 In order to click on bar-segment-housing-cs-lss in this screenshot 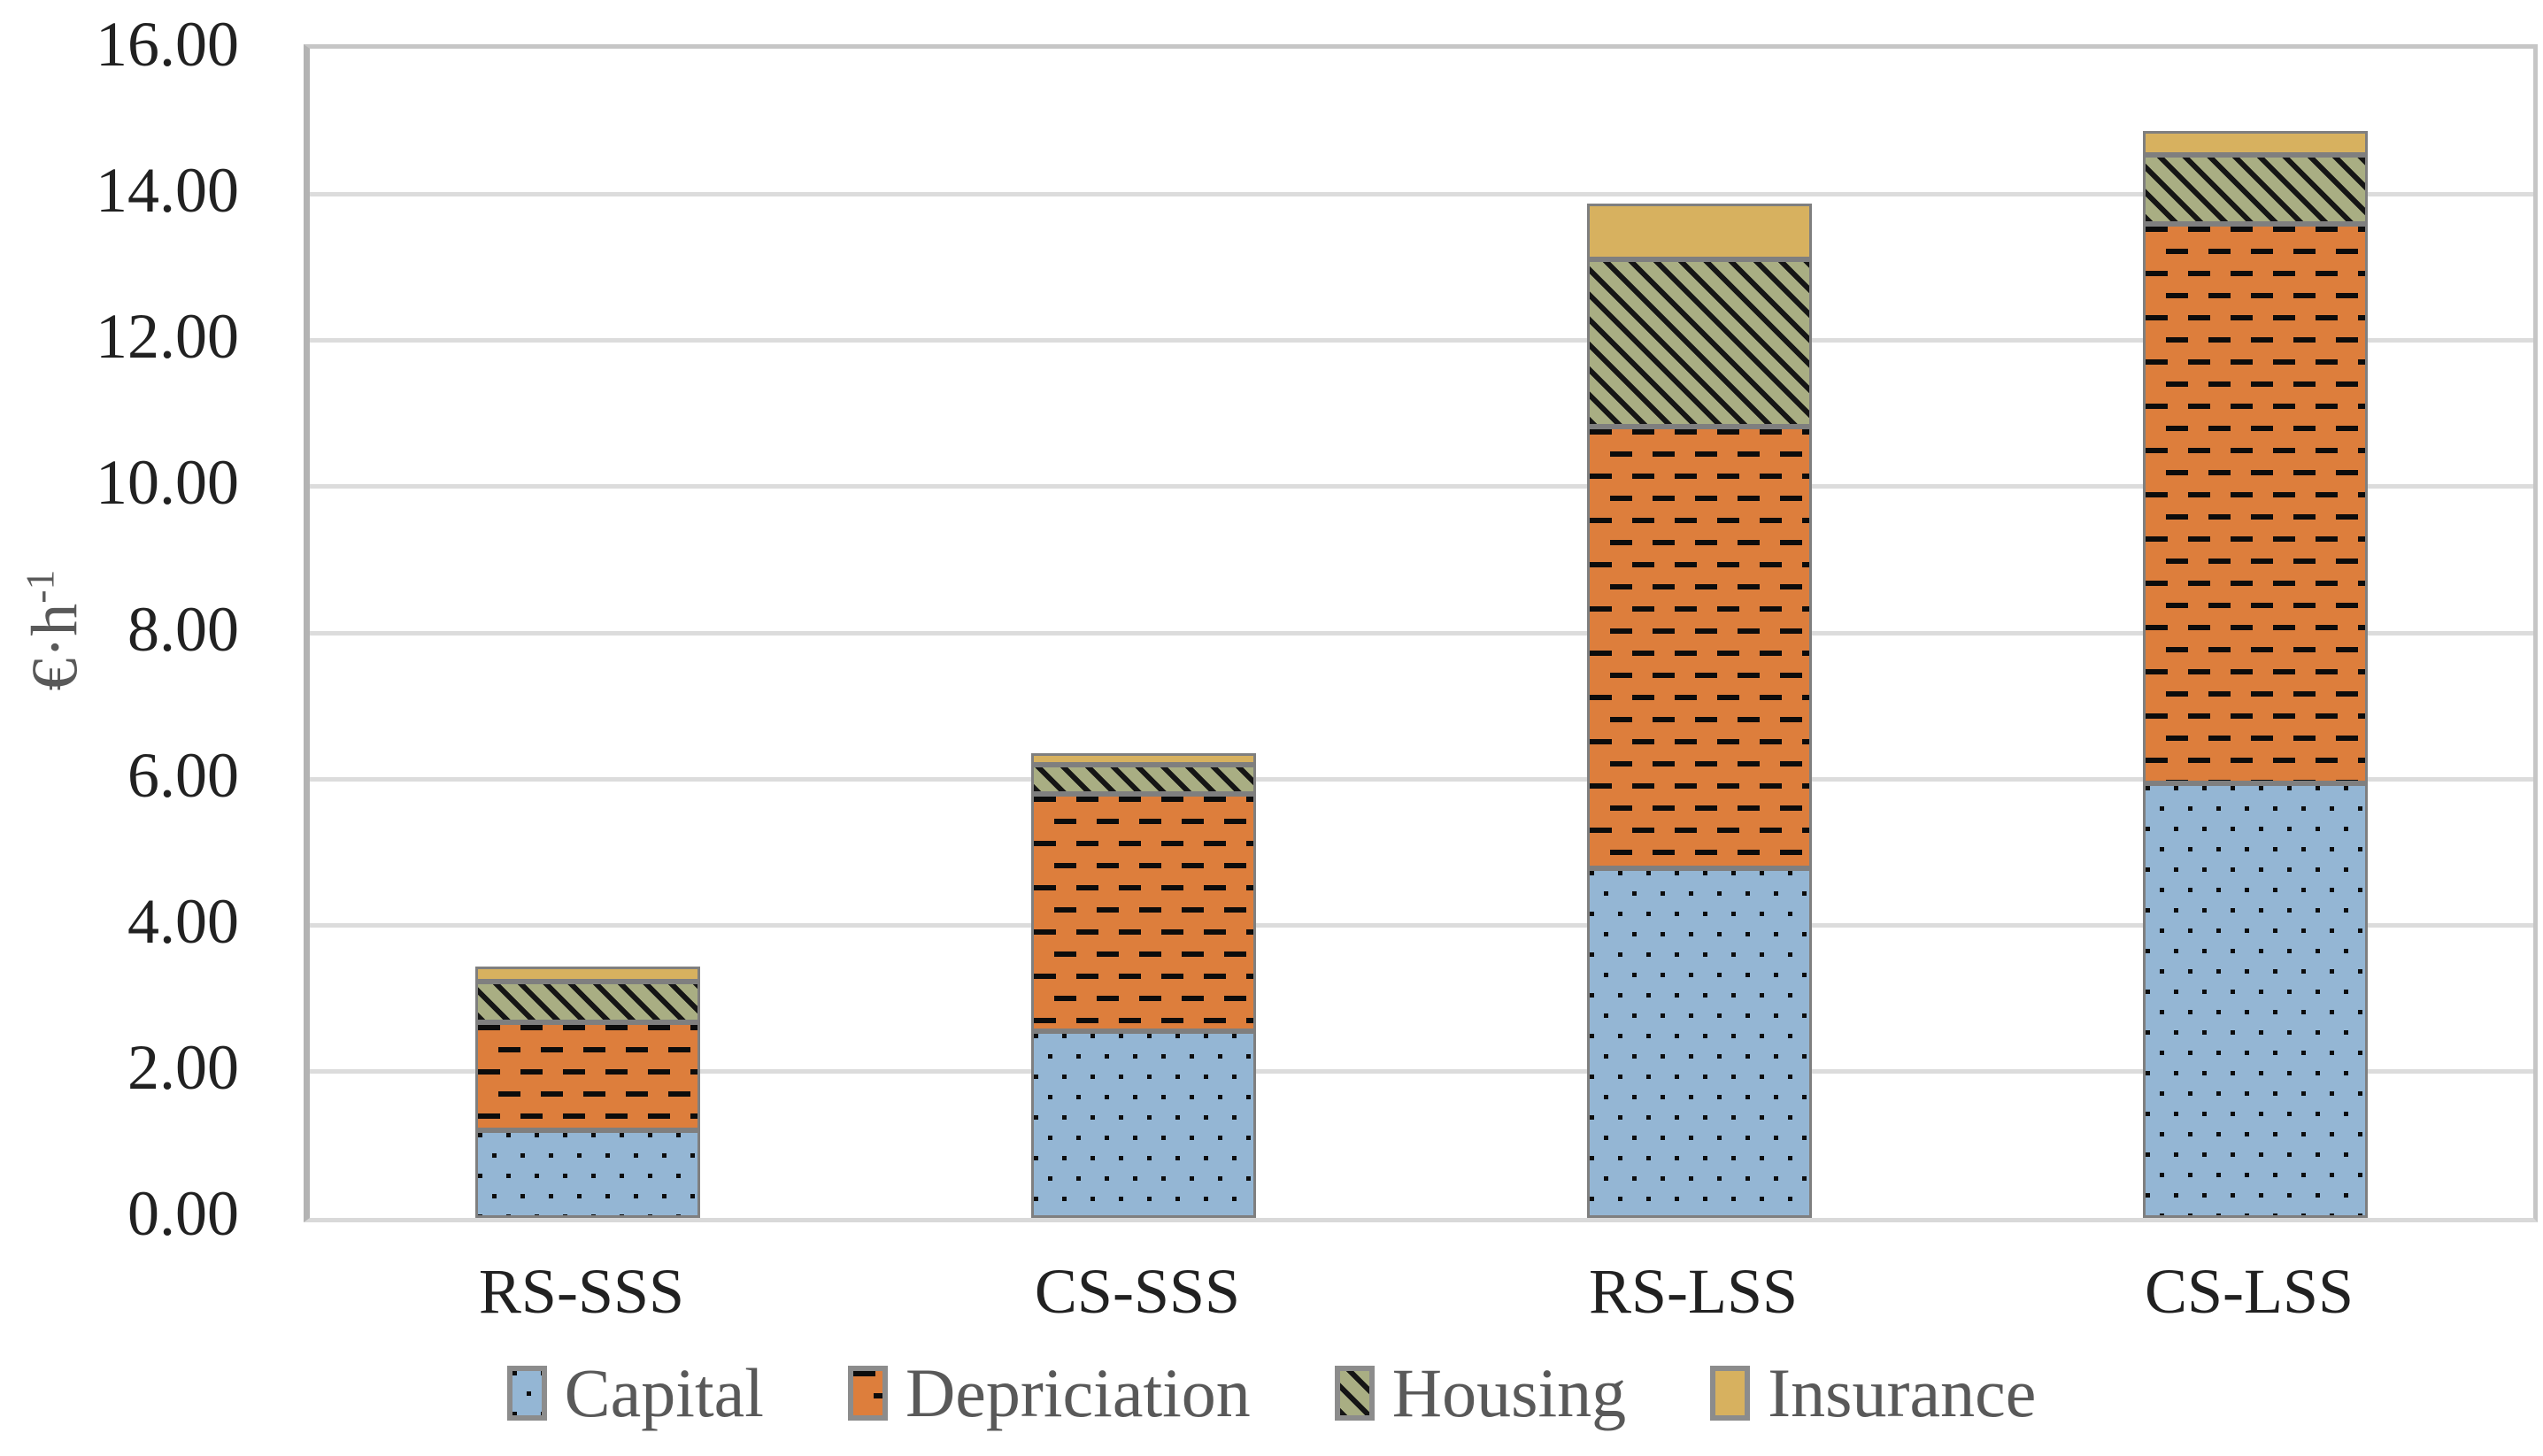, I will do `click(2255, 189)`.